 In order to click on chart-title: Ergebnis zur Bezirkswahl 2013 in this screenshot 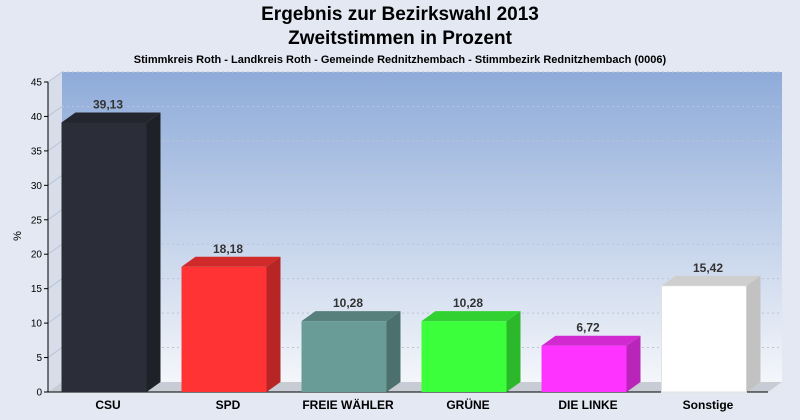, I will do `click(400, 14)`.